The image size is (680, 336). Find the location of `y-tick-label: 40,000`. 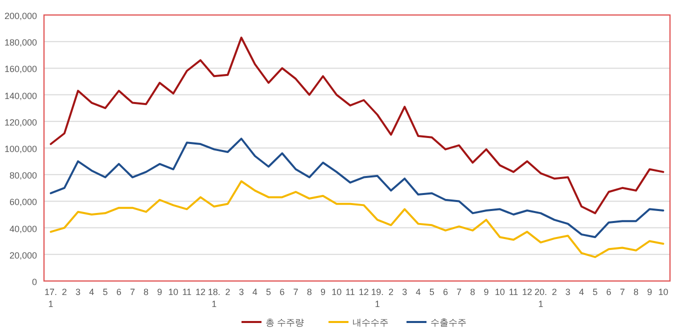

y-tick-label: 40,000 is located at coordinates (23, 229).